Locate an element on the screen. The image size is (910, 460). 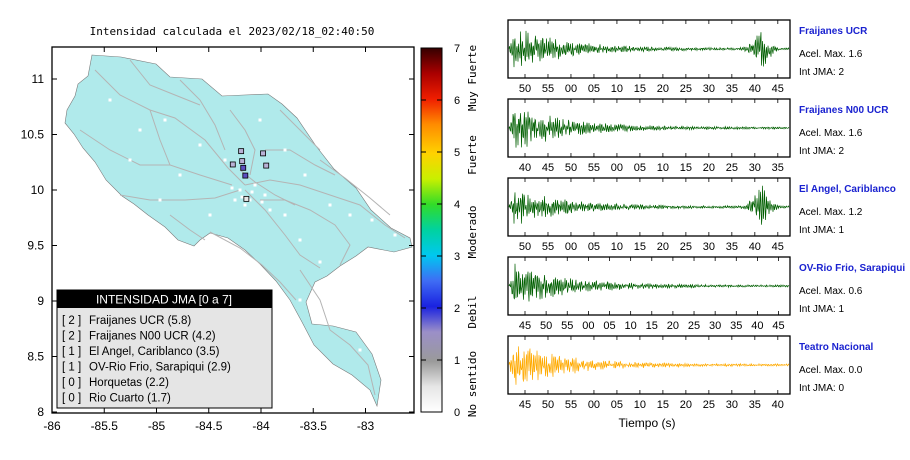
colorbar-tick-label: 1 is located at coordinates (457, 361).